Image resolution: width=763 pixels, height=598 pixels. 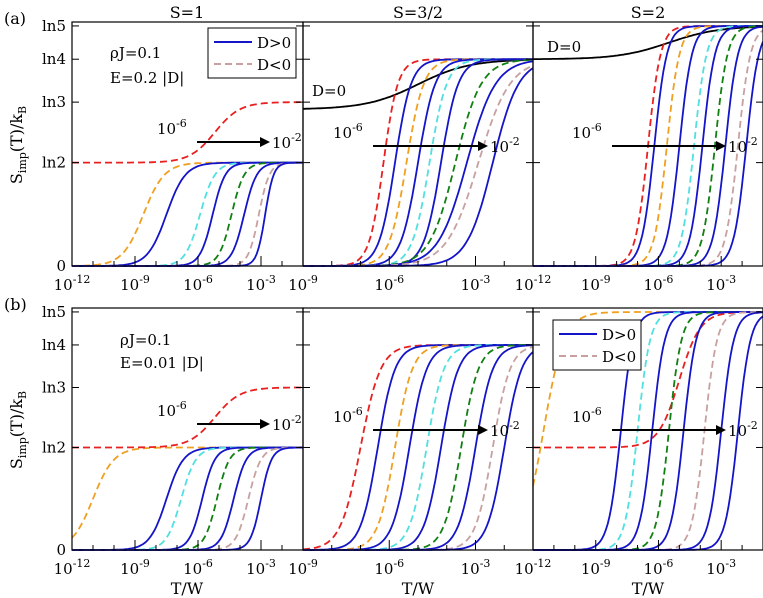 I want to click on ylabel-main-b: S, so click(x=16, y=463).